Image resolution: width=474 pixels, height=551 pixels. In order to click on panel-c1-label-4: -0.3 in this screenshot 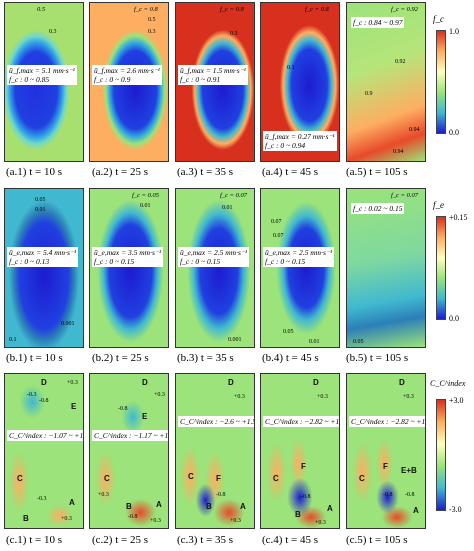, I will do `click(42, 499)`.